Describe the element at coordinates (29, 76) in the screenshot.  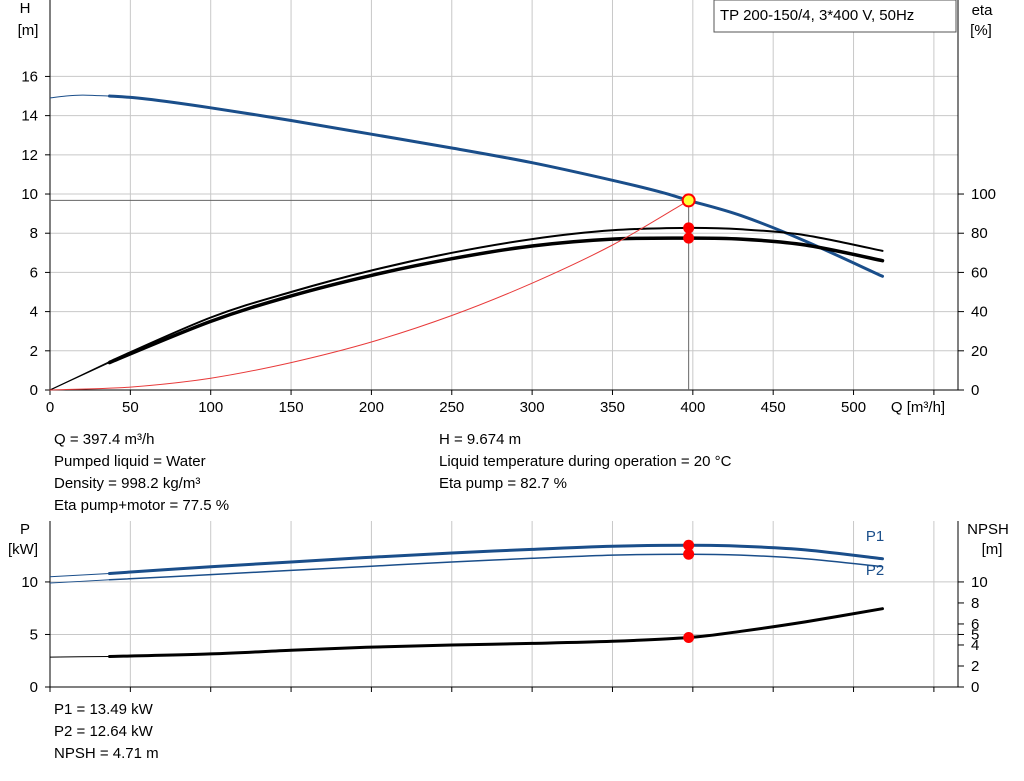
I see `y-tick-label: 16` at that location.